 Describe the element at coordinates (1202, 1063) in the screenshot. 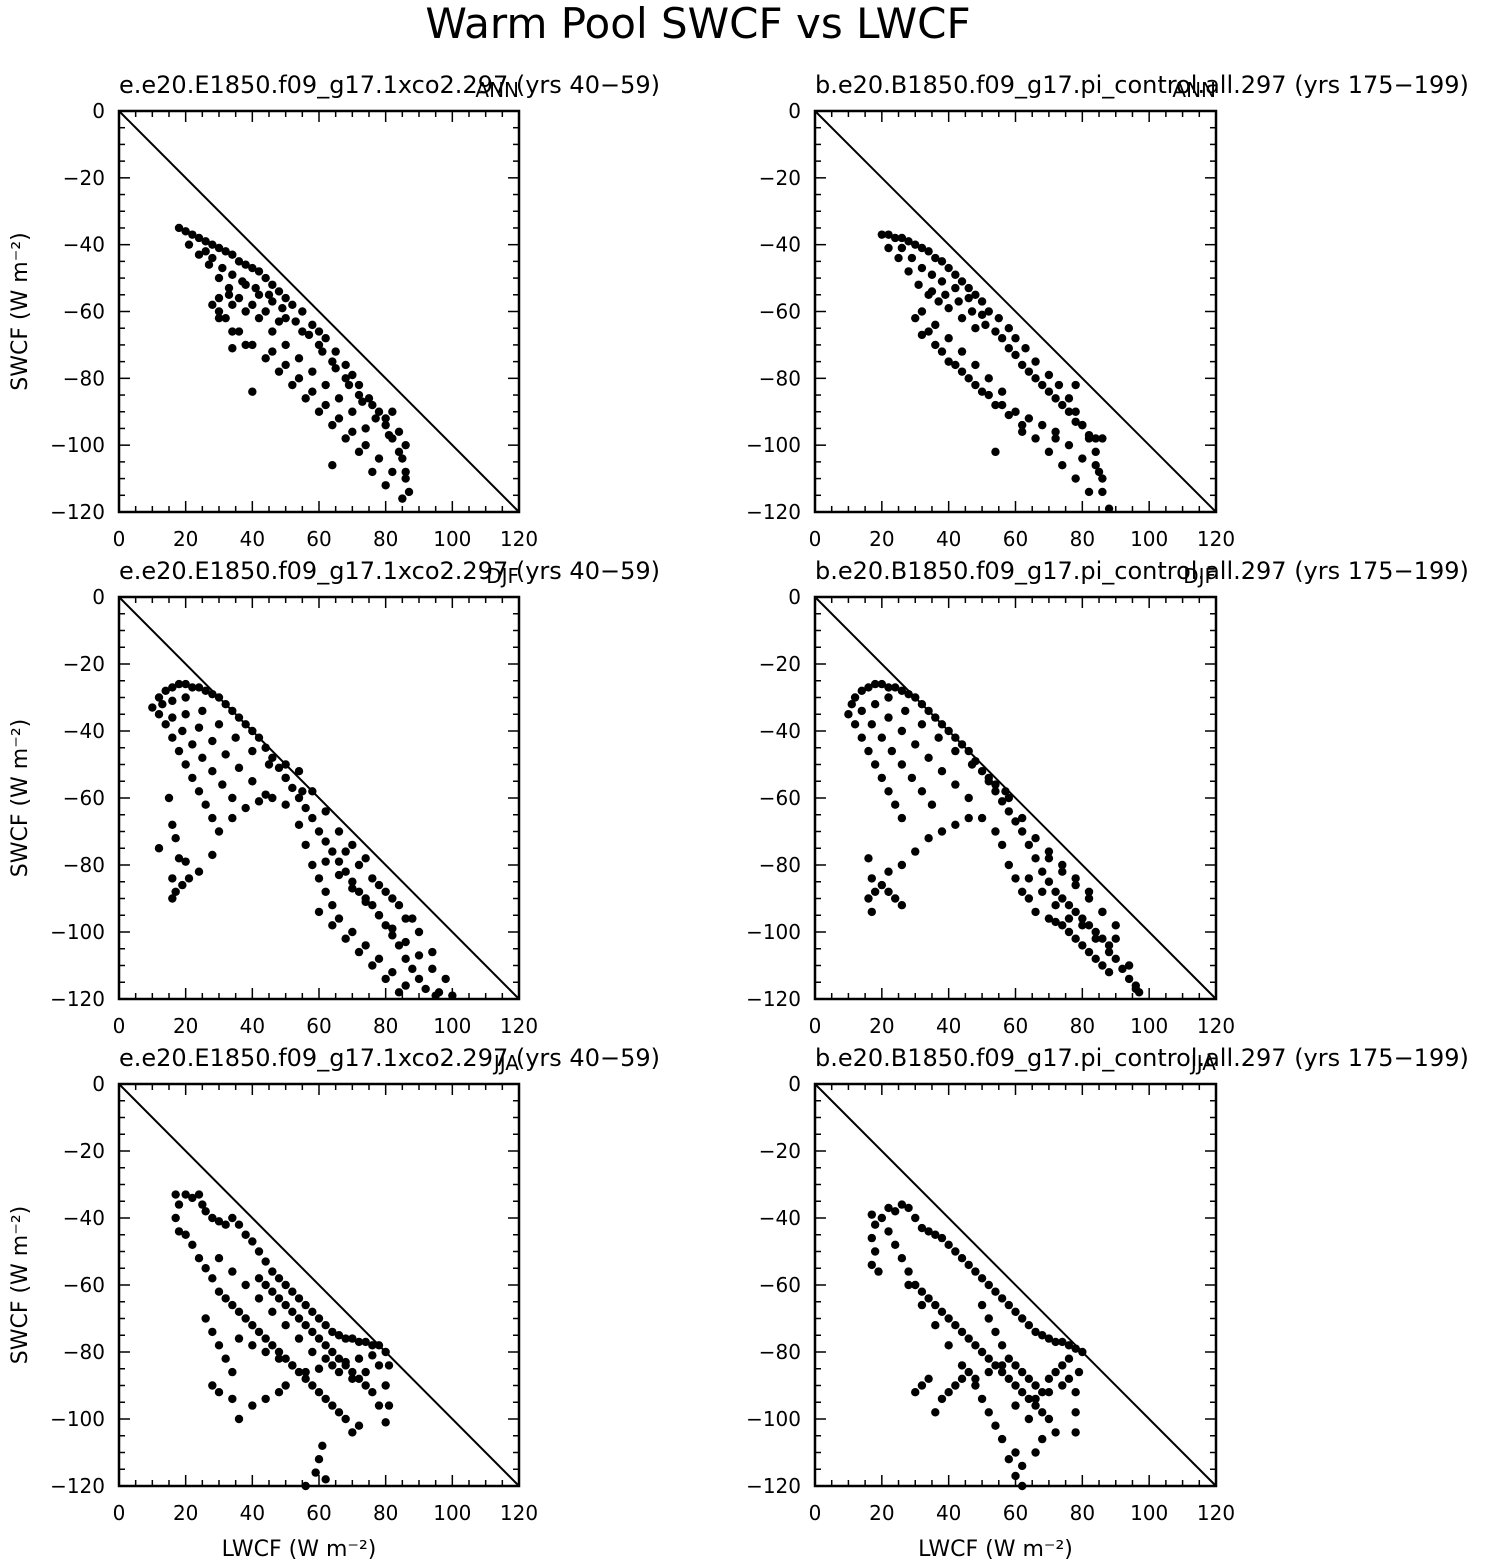

I see `season-label: JJA` at that location.